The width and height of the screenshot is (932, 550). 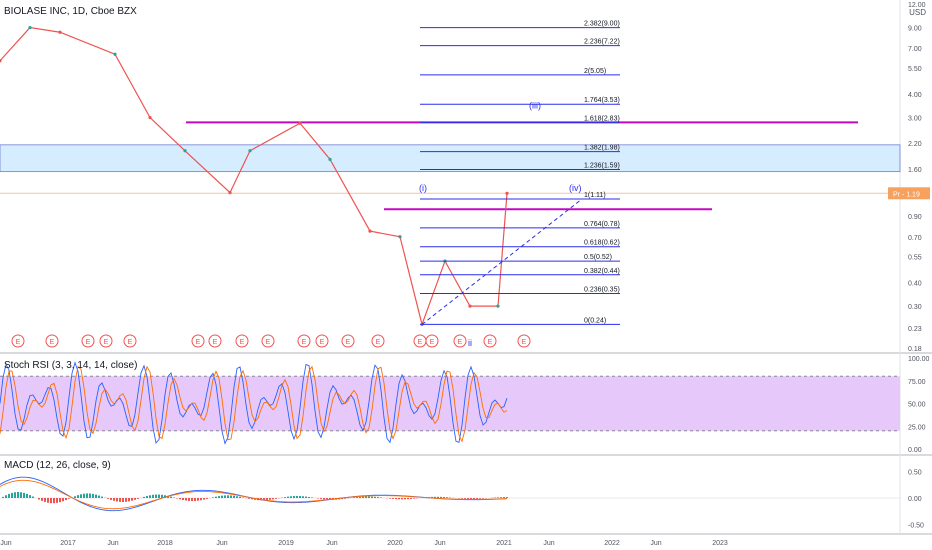 I want to click on stoch-axis-tick: 75.00, so click(x=917, y=382).